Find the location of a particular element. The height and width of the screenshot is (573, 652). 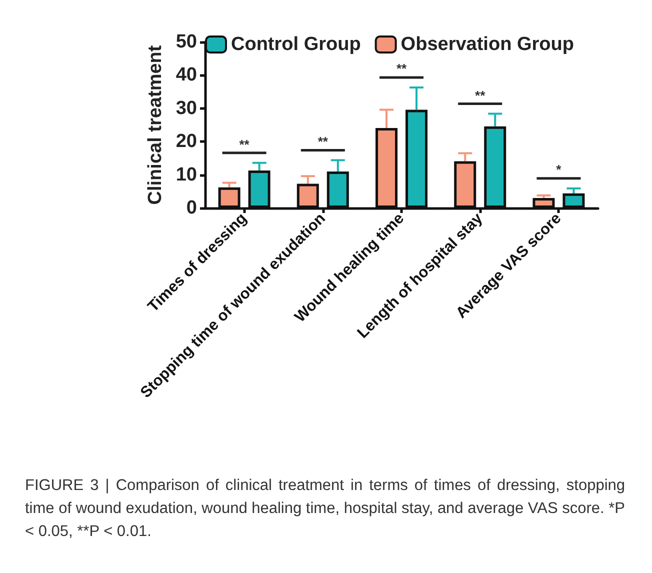

legend-label: Observation Group is located at coordinates (487, 44).